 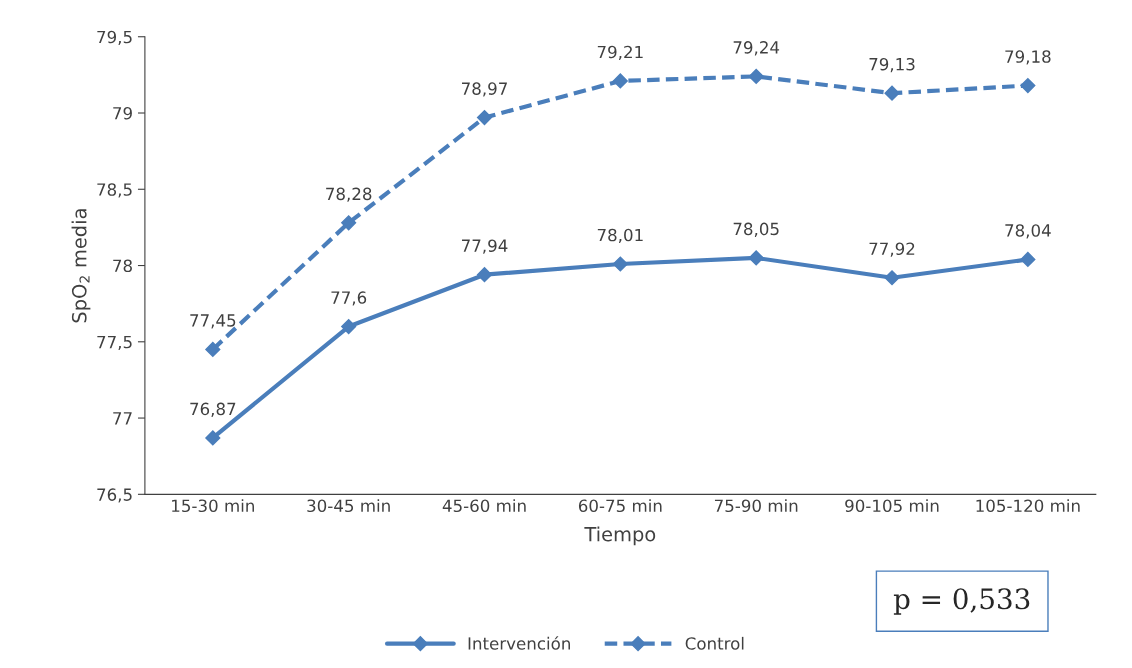 I want to click on data-label: 77,92, so click(x=892, y=249).